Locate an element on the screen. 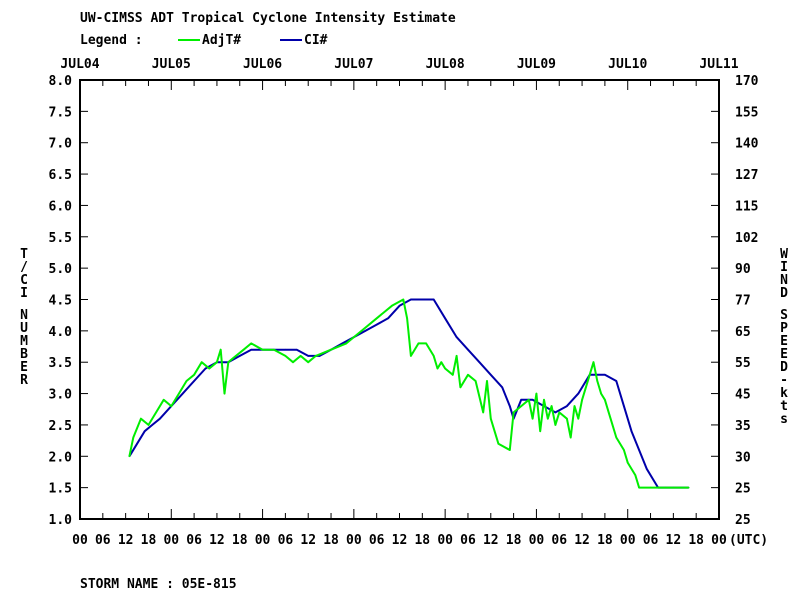 This screenshot has width=800, height=600. y-tick-label: 6.0 is located at coordinates (61, 206).